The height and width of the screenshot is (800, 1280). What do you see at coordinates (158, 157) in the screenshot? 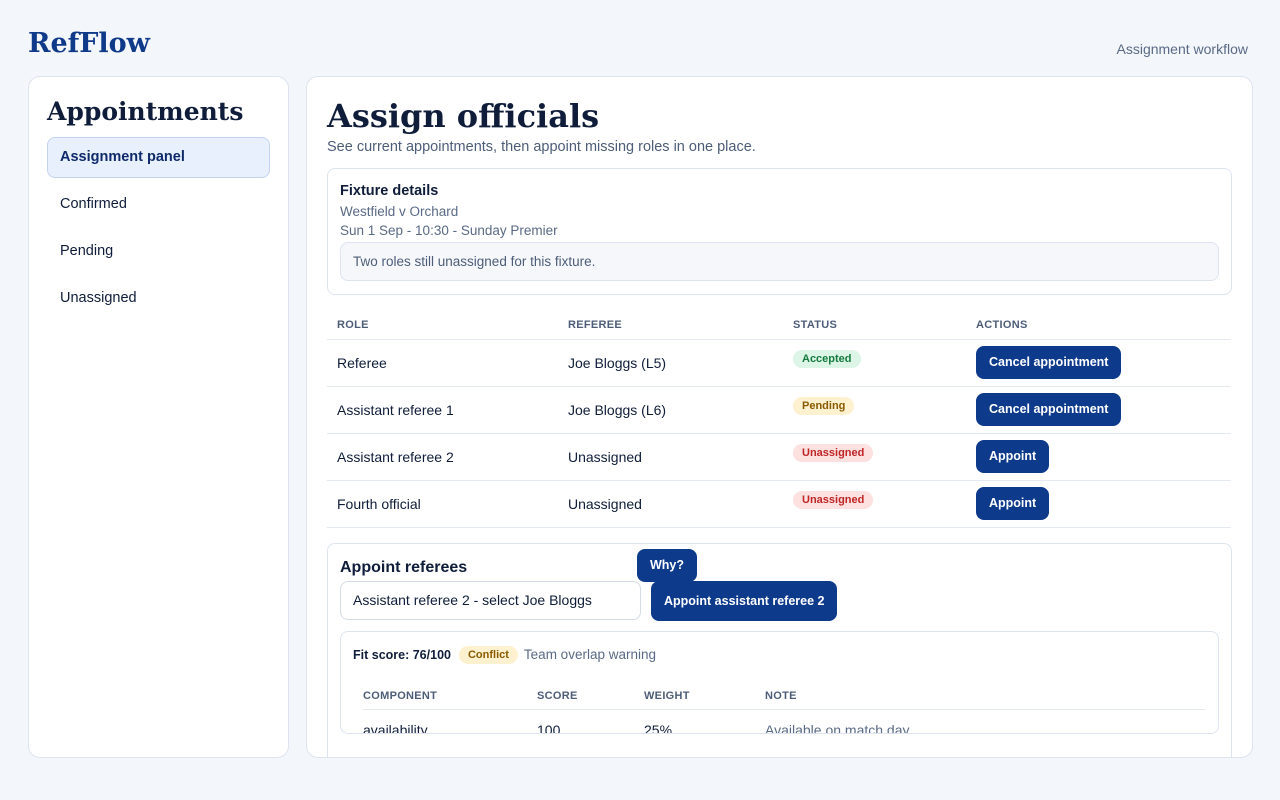
I see `sidebar-item-assignment-panel: Assignment panel` at bounding box center [158, 157].